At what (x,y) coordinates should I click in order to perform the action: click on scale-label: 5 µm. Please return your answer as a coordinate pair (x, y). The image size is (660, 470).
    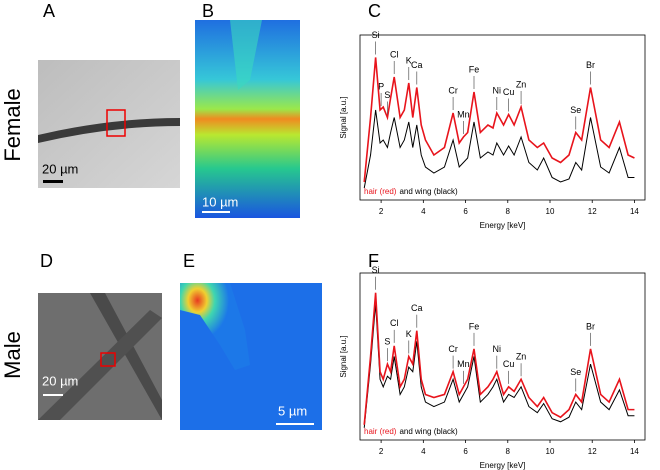
    Looking at the image, I should click on (292, 410).